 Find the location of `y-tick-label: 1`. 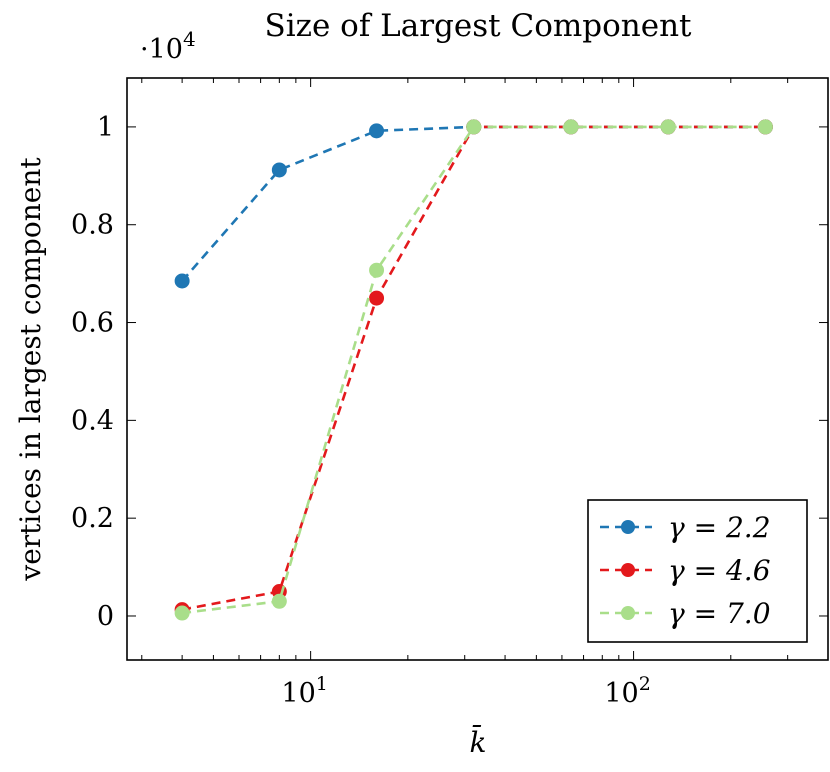

y-tick-label: 1 is located at coordinates (105, 127).